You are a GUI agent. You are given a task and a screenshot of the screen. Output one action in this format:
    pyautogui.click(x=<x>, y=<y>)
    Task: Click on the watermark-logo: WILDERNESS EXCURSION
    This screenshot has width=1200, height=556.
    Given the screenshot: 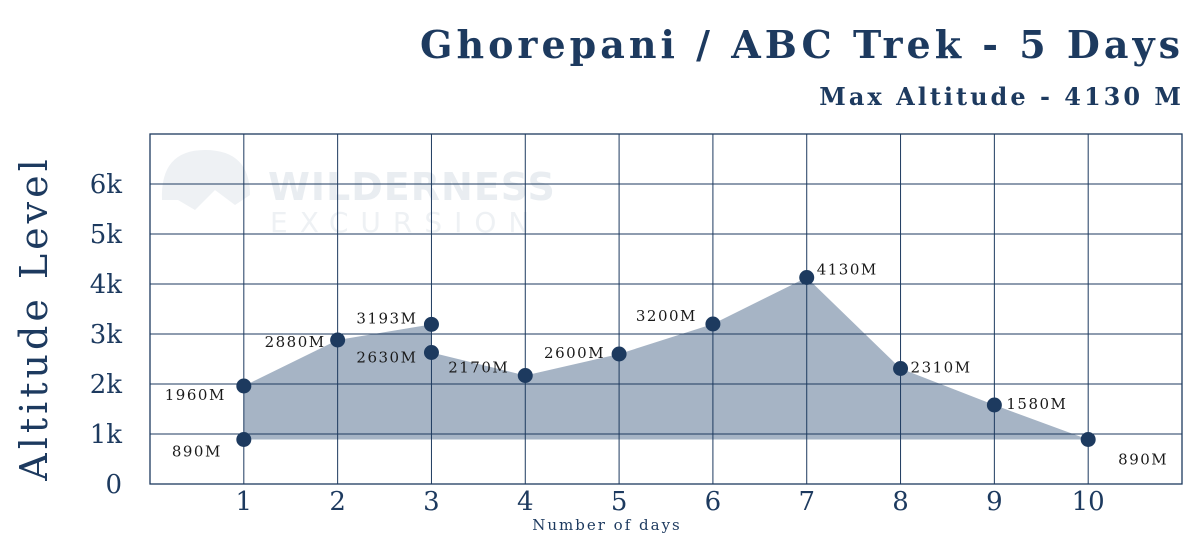 What is the action you would take?
    pyautogui.click(x=358, y=194)
    